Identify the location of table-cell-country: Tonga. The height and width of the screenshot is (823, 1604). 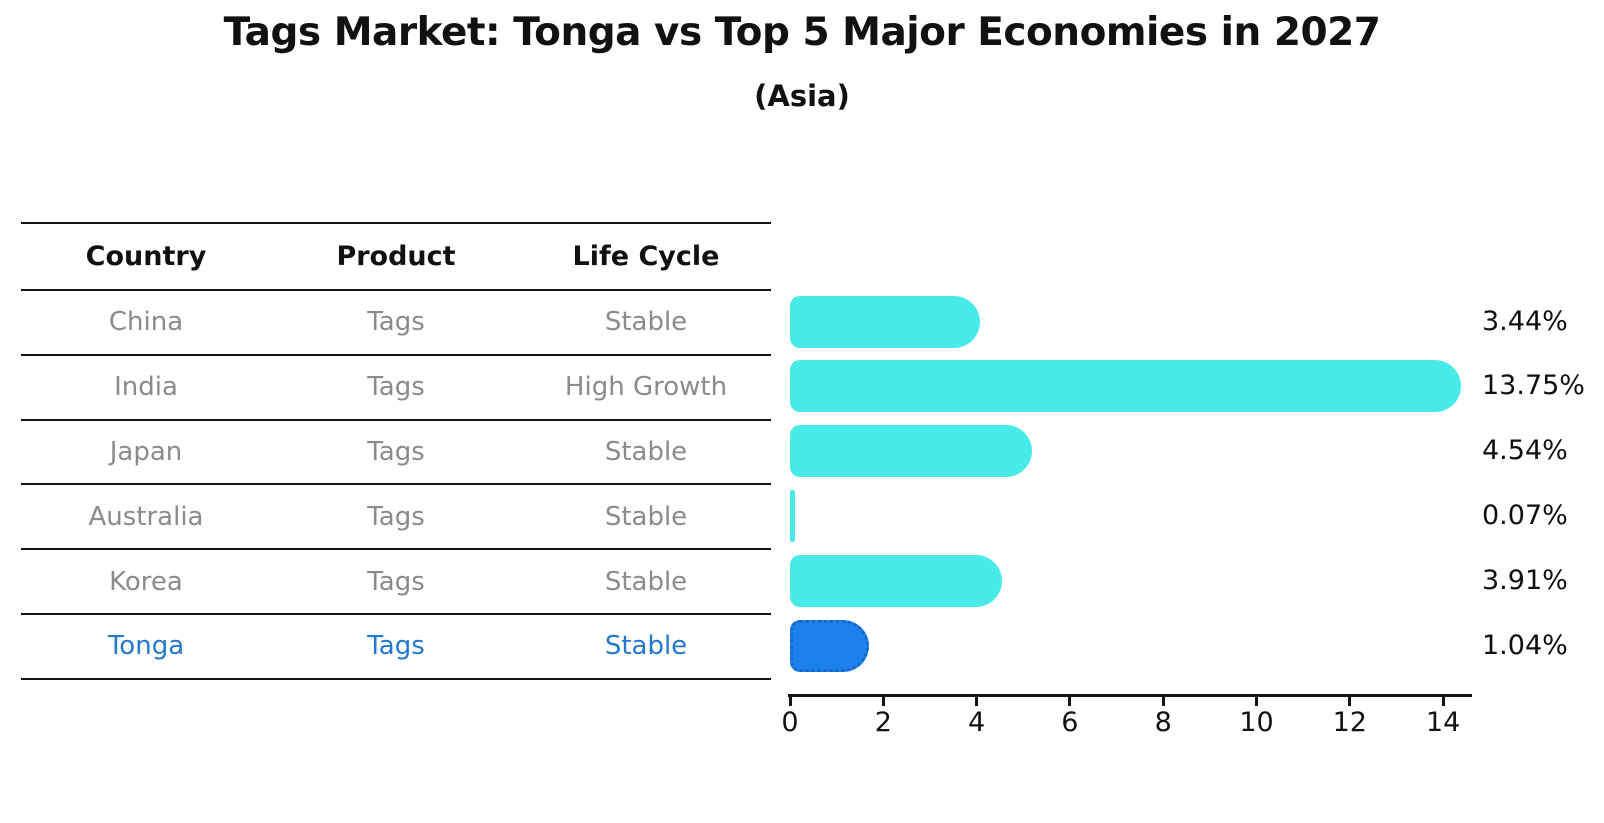
(146, 646).